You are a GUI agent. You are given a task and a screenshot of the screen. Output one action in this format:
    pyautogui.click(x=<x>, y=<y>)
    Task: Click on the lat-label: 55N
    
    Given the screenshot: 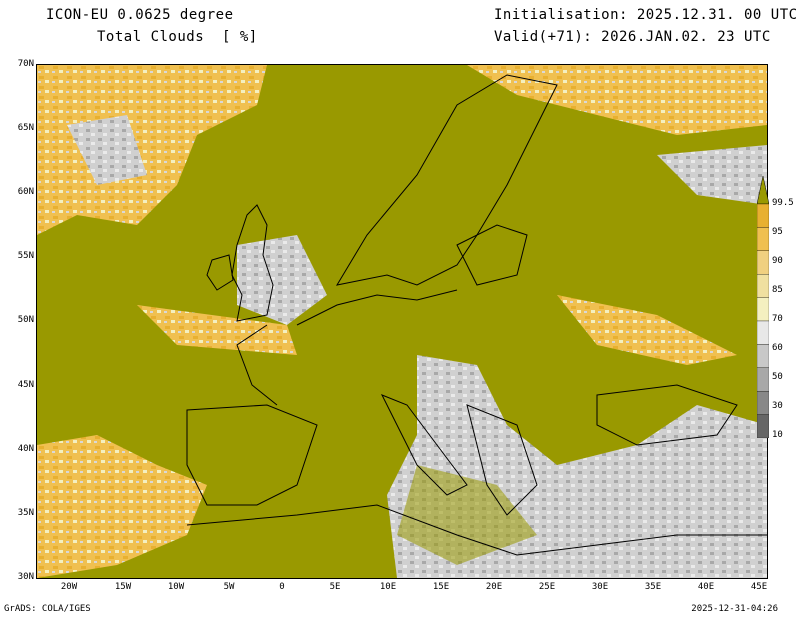 What is the action you would take?
    pyautogui.click(x=25, y=256)
    